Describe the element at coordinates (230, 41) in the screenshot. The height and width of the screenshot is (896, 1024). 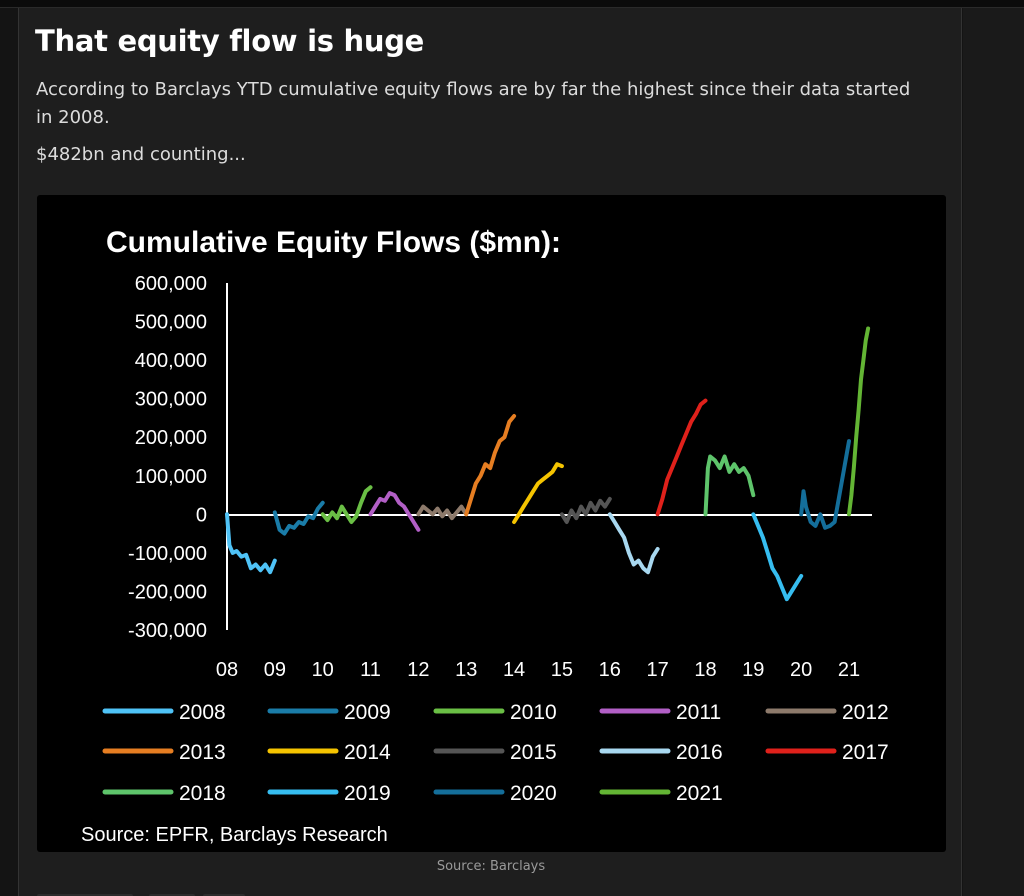
I see `article-headline: That equity flow is huge` at that location.